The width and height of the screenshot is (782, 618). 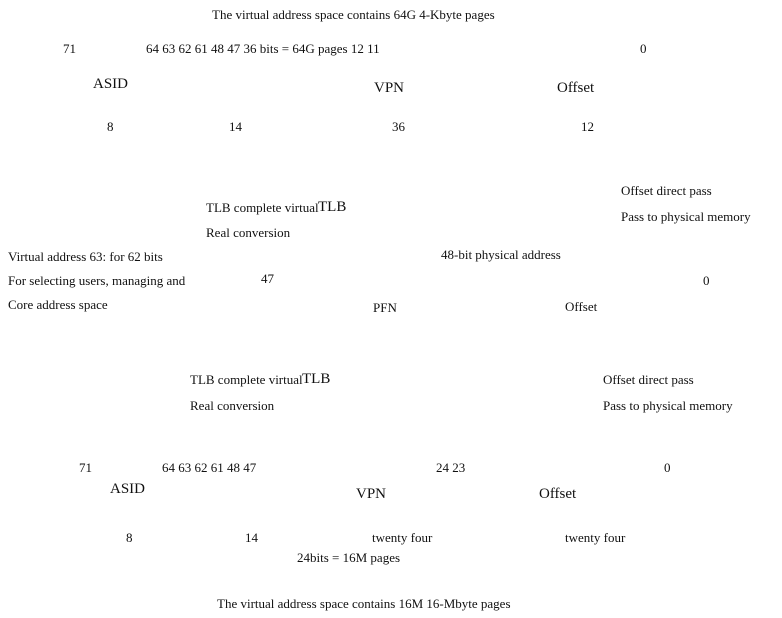 What do you see at coordinates (235, 126) in the screenshot?
I see `top-width-gap: 14` at bounding box center [235, 126].